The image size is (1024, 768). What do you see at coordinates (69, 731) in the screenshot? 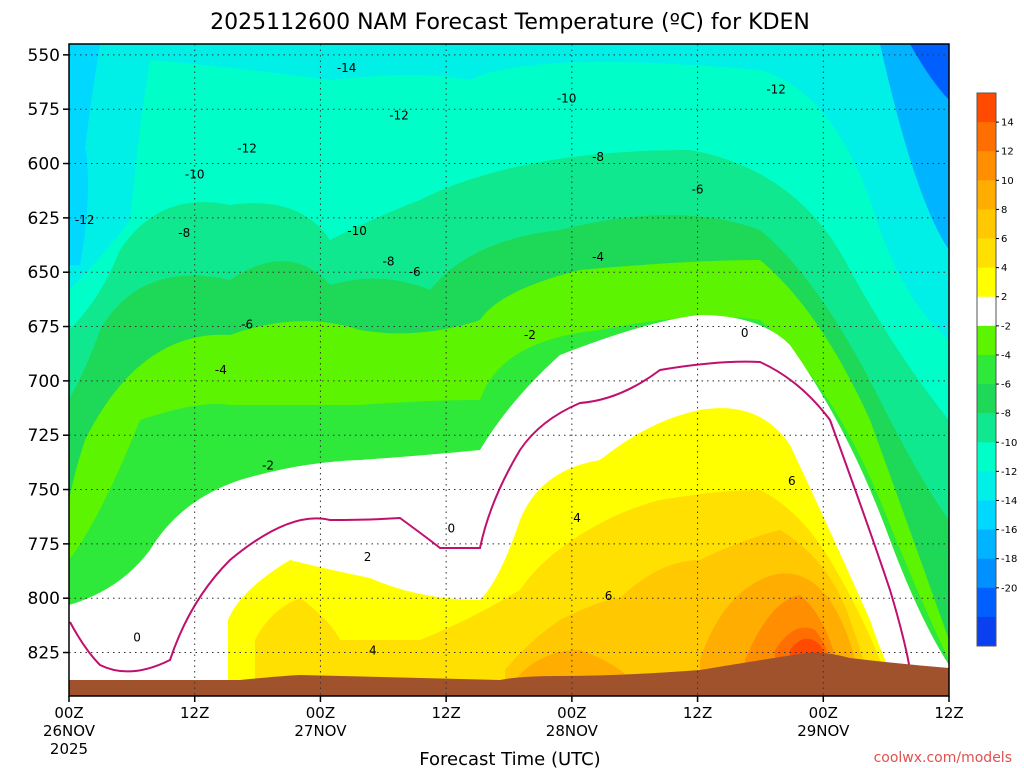
I see `x-tick-date: 26NOV` at bounding box center [69, 731].